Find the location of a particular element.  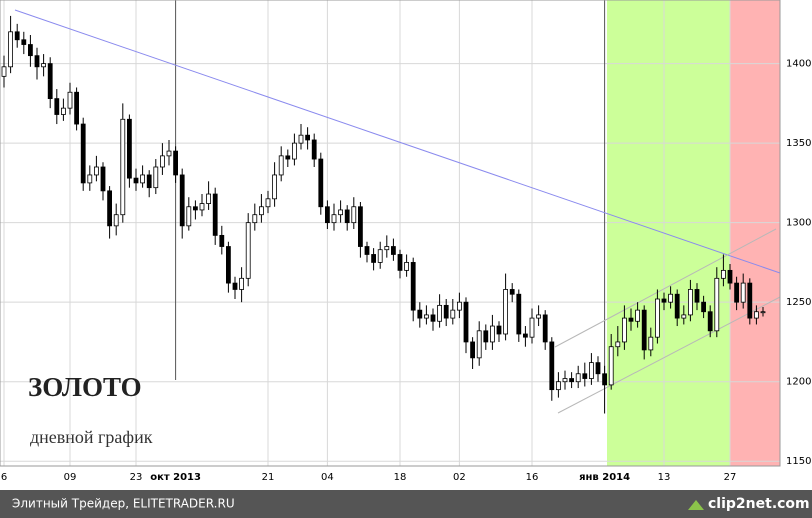

y-tick-label: 1400 is located at coordinates (798, 64).